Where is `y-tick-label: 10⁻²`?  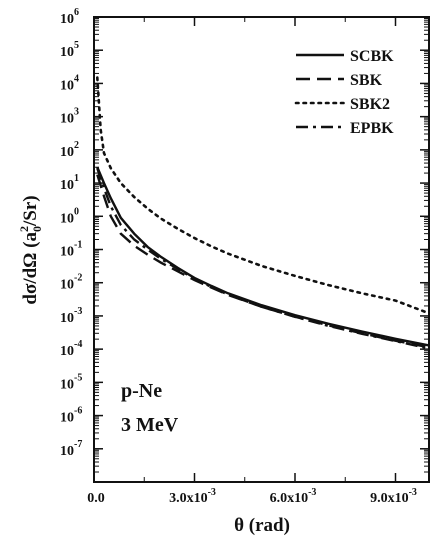
y-tick-label: 10⁻² is located at coordinates (71, 283).